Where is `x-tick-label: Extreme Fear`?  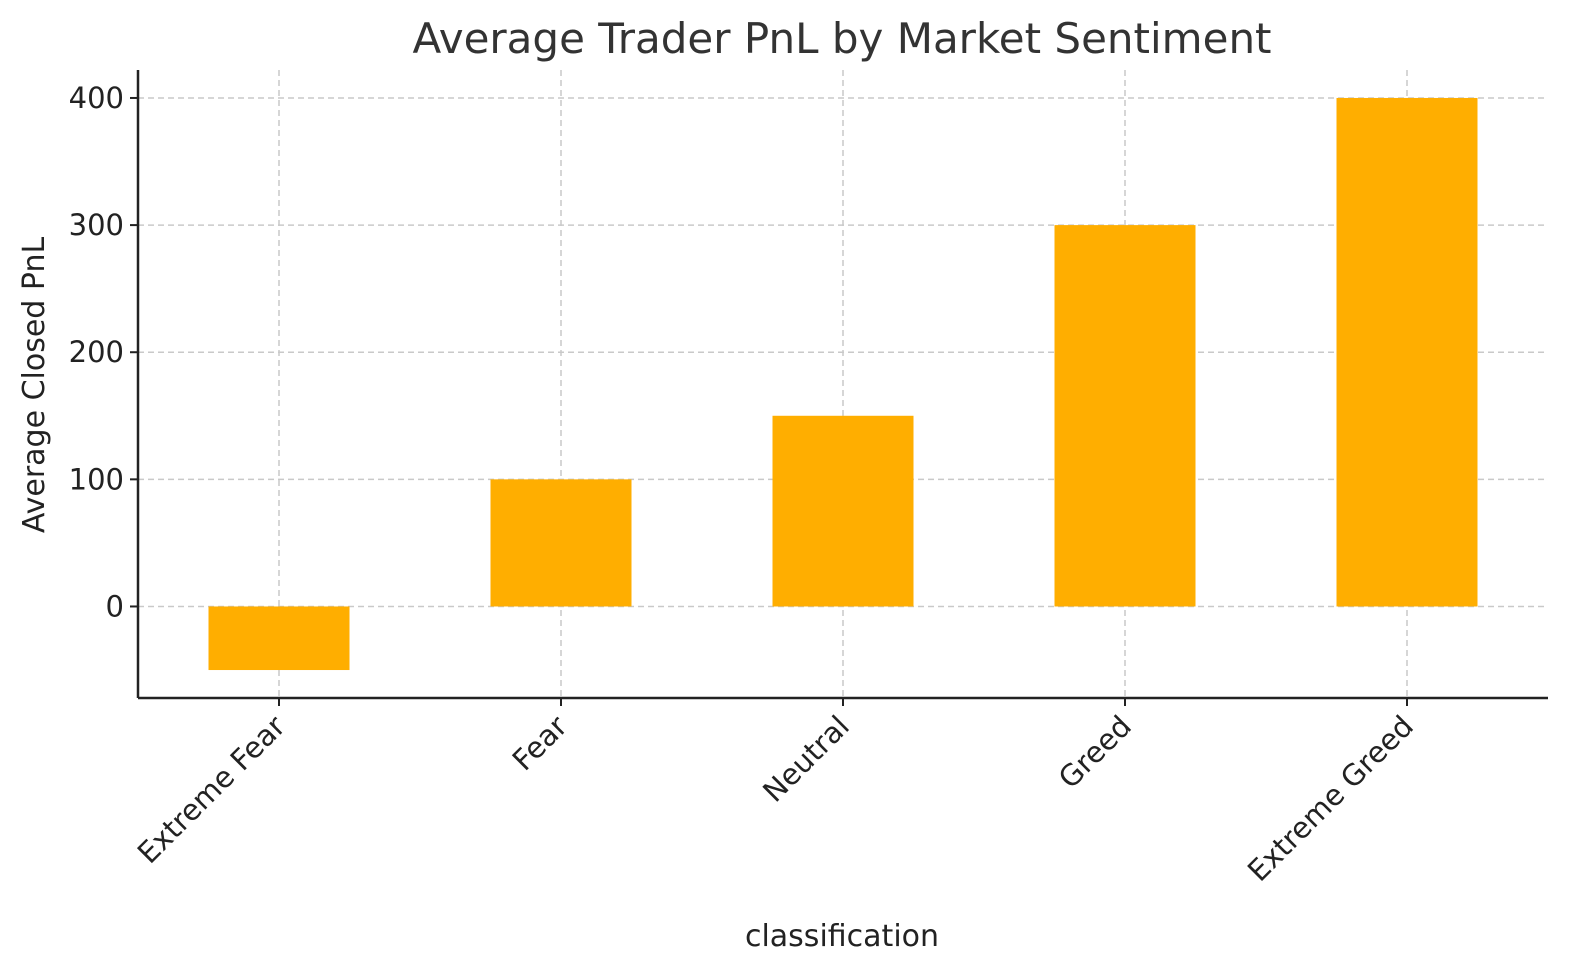 x-tick-label: Extreme Fear is located at coordinates (211, 789).